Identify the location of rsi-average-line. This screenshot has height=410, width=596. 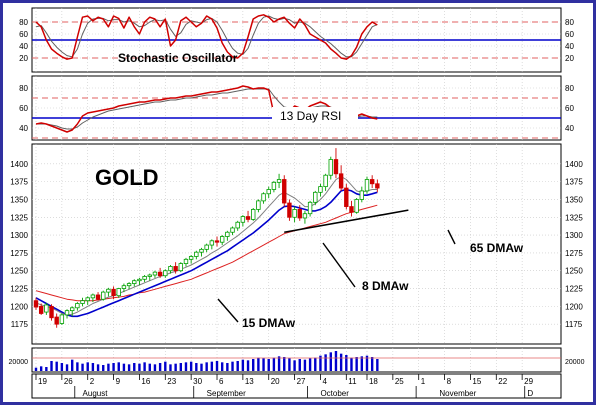
(207, 109).